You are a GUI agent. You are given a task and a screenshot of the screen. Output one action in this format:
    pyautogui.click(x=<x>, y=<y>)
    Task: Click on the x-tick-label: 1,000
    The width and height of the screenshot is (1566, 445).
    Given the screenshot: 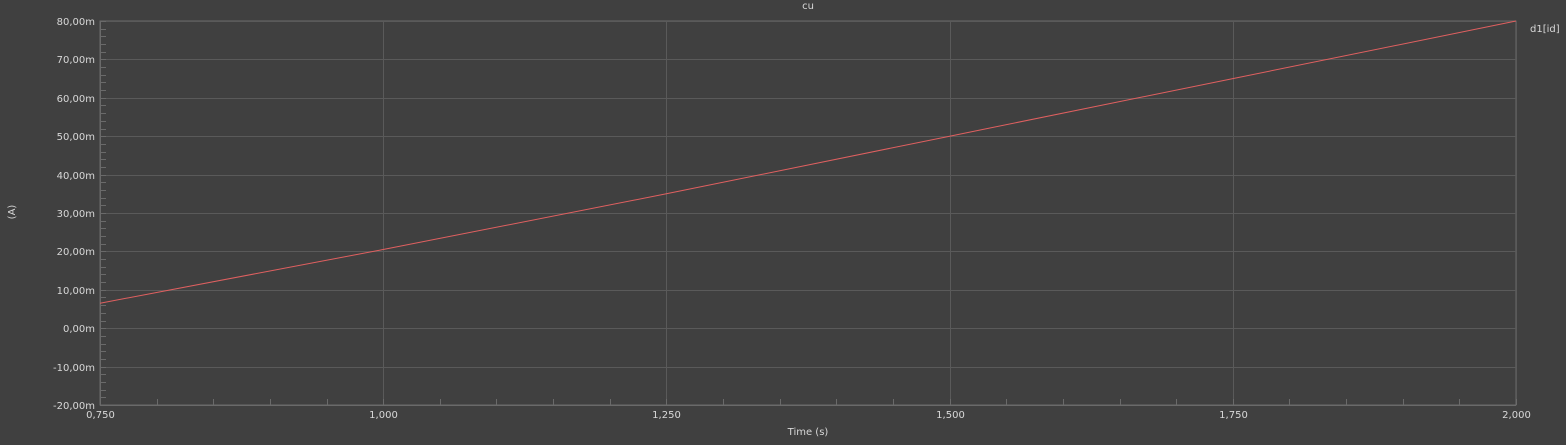 What is the action you would take?
    pyautogui.click(x=383, y=415)
    